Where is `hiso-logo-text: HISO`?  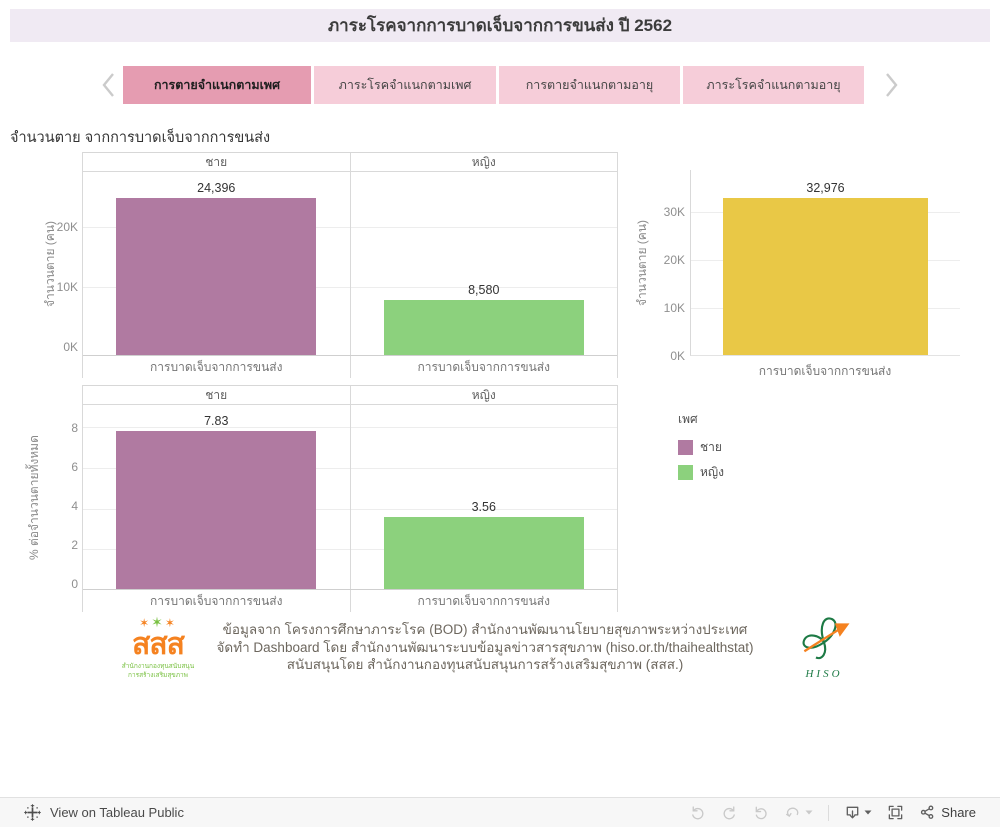
hiso-logo-text: HISO is located at coordinates (824, 674).